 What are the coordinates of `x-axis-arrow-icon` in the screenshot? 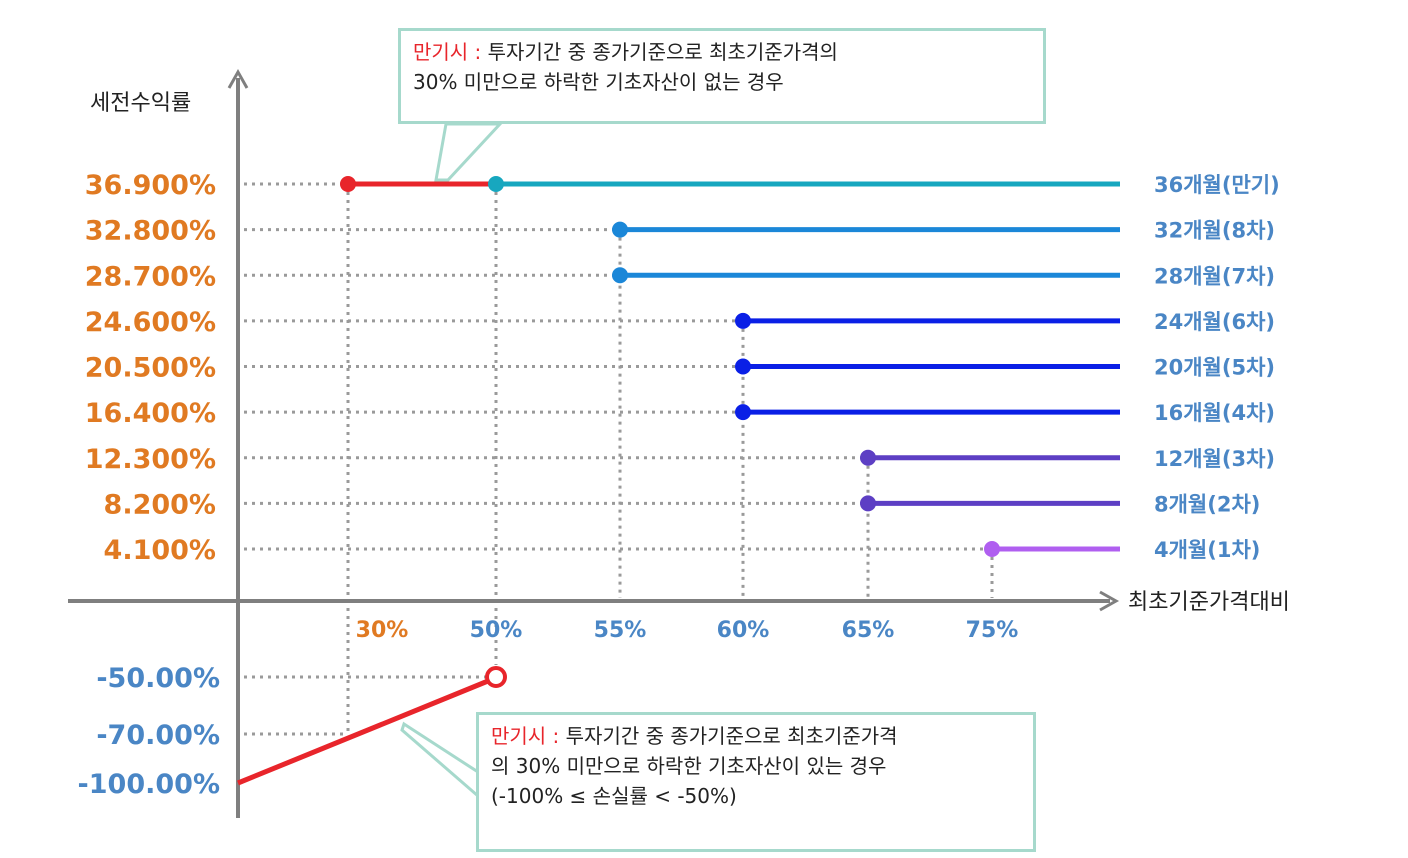 It's located at (1109, 601).